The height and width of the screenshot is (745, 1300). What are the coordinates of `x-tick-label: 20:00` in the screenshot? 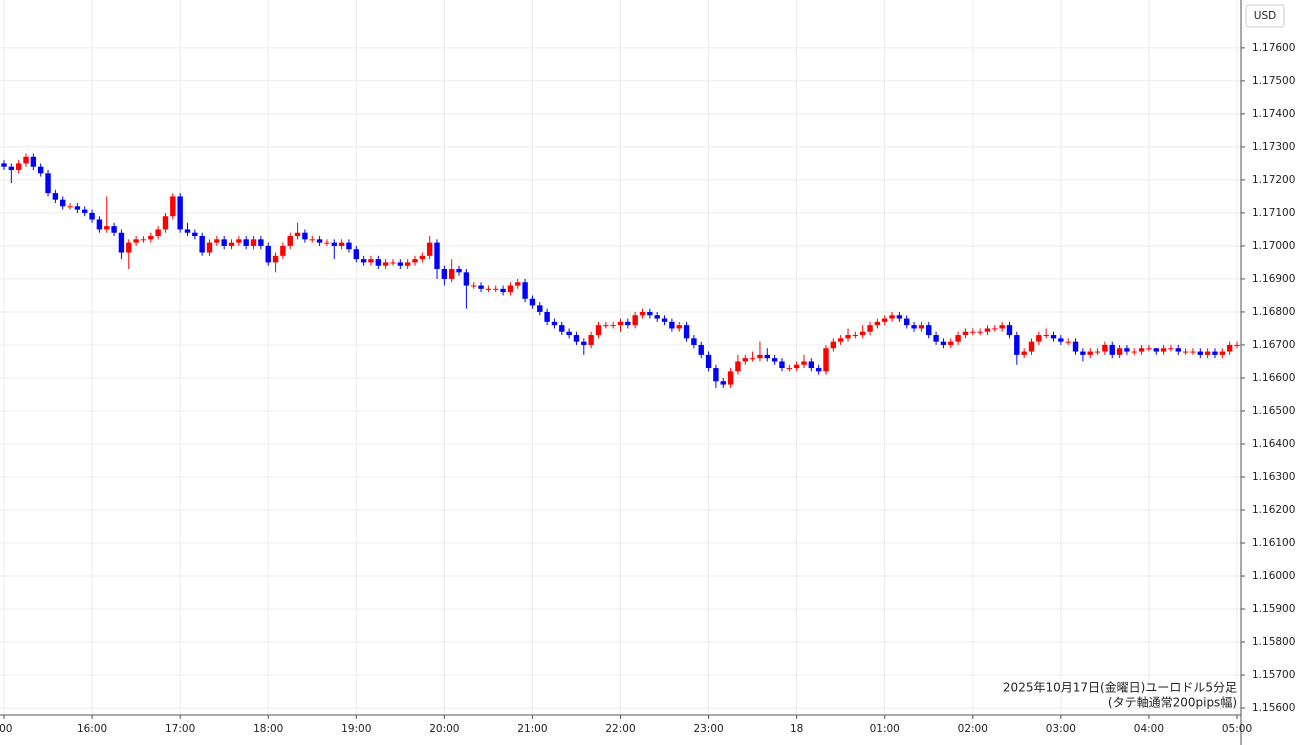 It's located at (444, 729).